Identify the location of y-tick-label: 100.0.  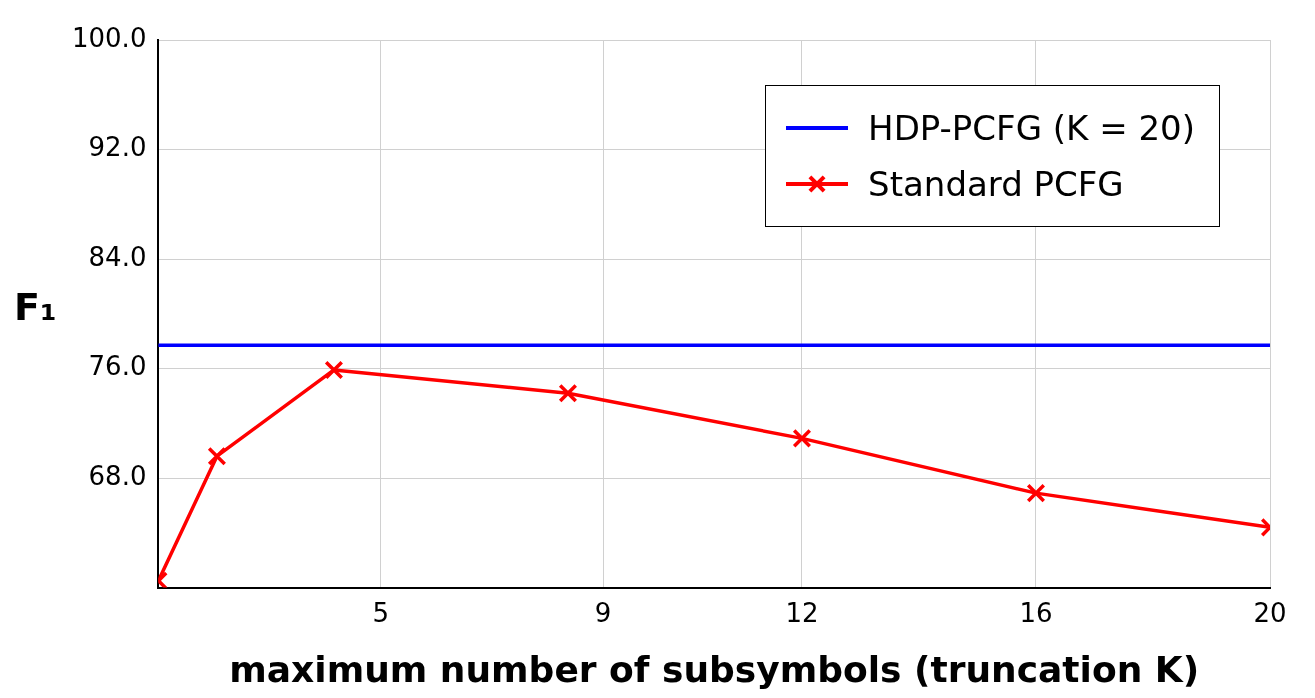
(109, 37).